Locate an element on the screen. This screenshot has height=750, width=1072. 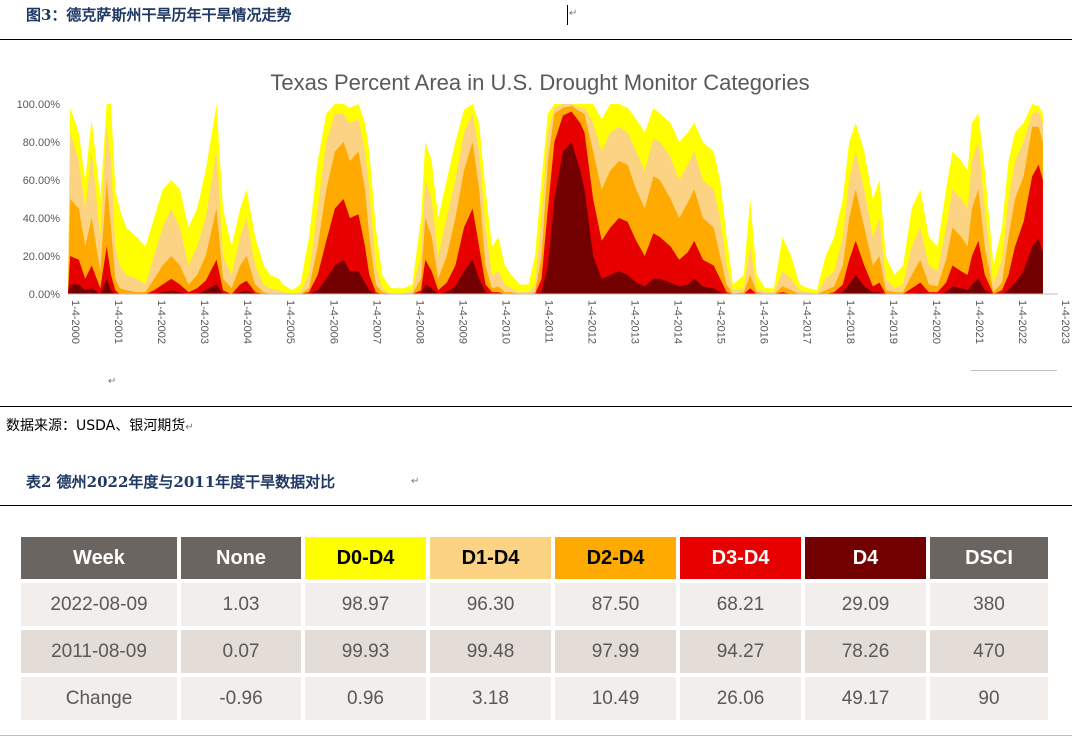
cell-dsci: 380 is located at coordinates (989, 604).